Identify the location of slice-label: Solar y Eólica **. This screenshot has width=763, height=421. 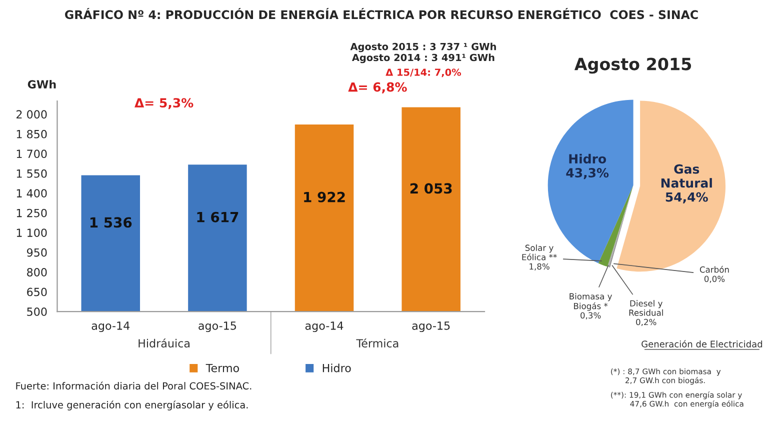
(539, 252).